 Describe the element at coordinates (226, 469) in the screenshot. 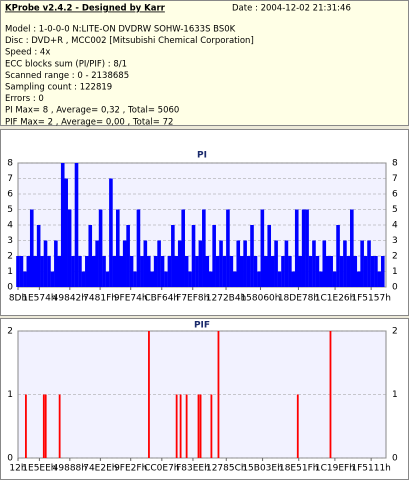

I see `x-tick-label: 12785Ch` at that location.